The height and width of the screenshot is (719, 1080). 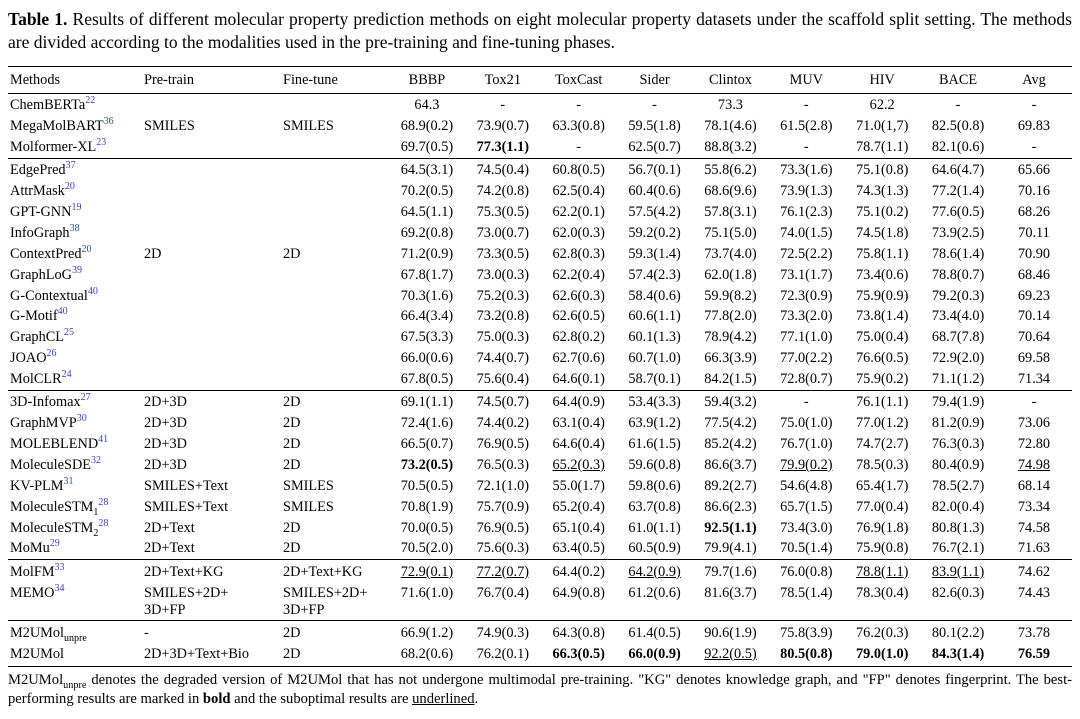 What do you see at coordinates (427, 126) in the screenshot?
I see `value-cell: 68.9(0.2)` at bounding box center [427, 126].